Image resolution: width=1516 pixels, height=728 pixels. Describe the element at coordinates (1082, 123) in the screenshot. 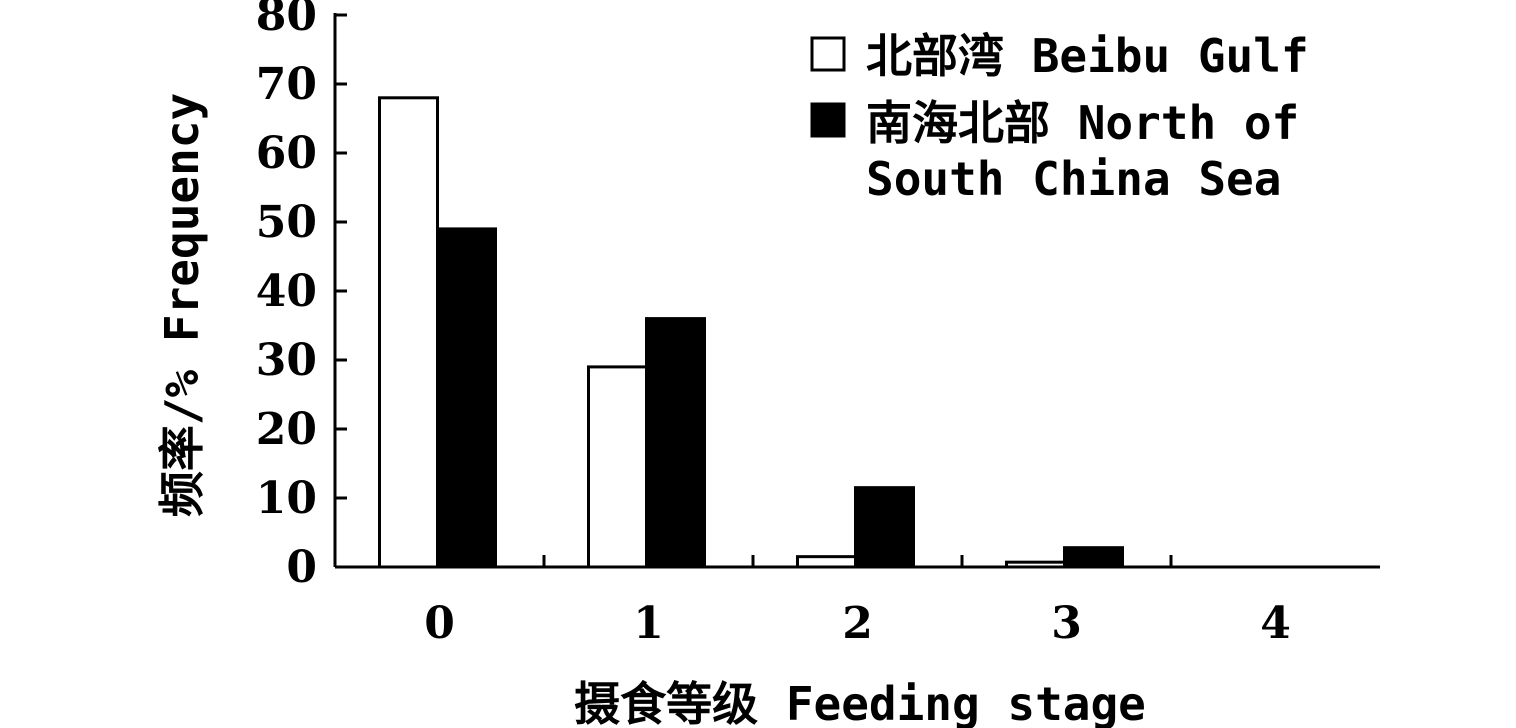

I see `legend-label-north-south-china-sea: 南海北部 North of` at that location.